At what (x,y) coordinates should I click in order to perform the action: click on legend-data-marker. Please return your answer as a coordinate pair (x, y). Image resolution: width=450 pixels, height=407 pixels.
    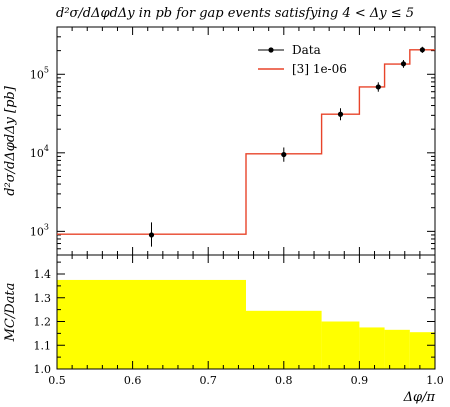
    Looking at the image, I should click on (271, 50).